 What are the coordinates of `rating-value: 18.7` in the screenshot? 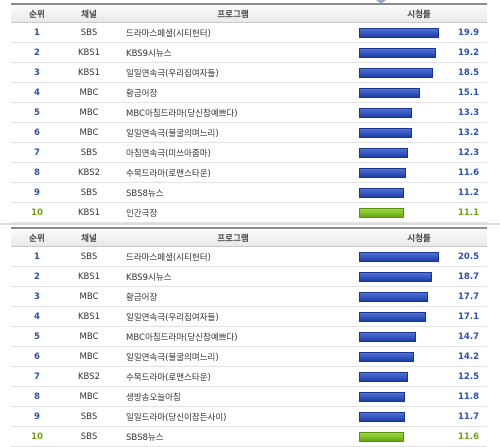 It's located at (463, 276).